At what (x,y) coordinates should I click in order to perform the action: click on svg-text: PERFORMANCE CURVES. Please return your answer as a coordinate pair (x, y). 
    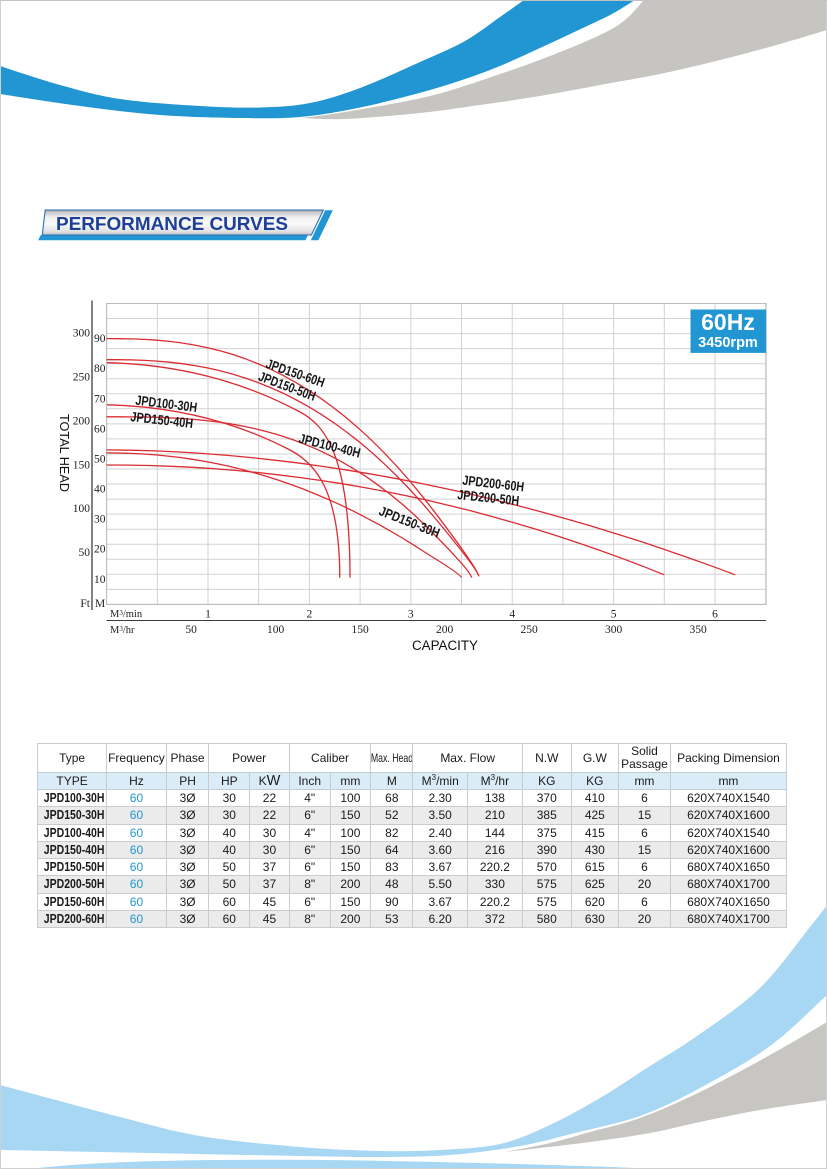
    Looking at the image, I should click on (172, 223).